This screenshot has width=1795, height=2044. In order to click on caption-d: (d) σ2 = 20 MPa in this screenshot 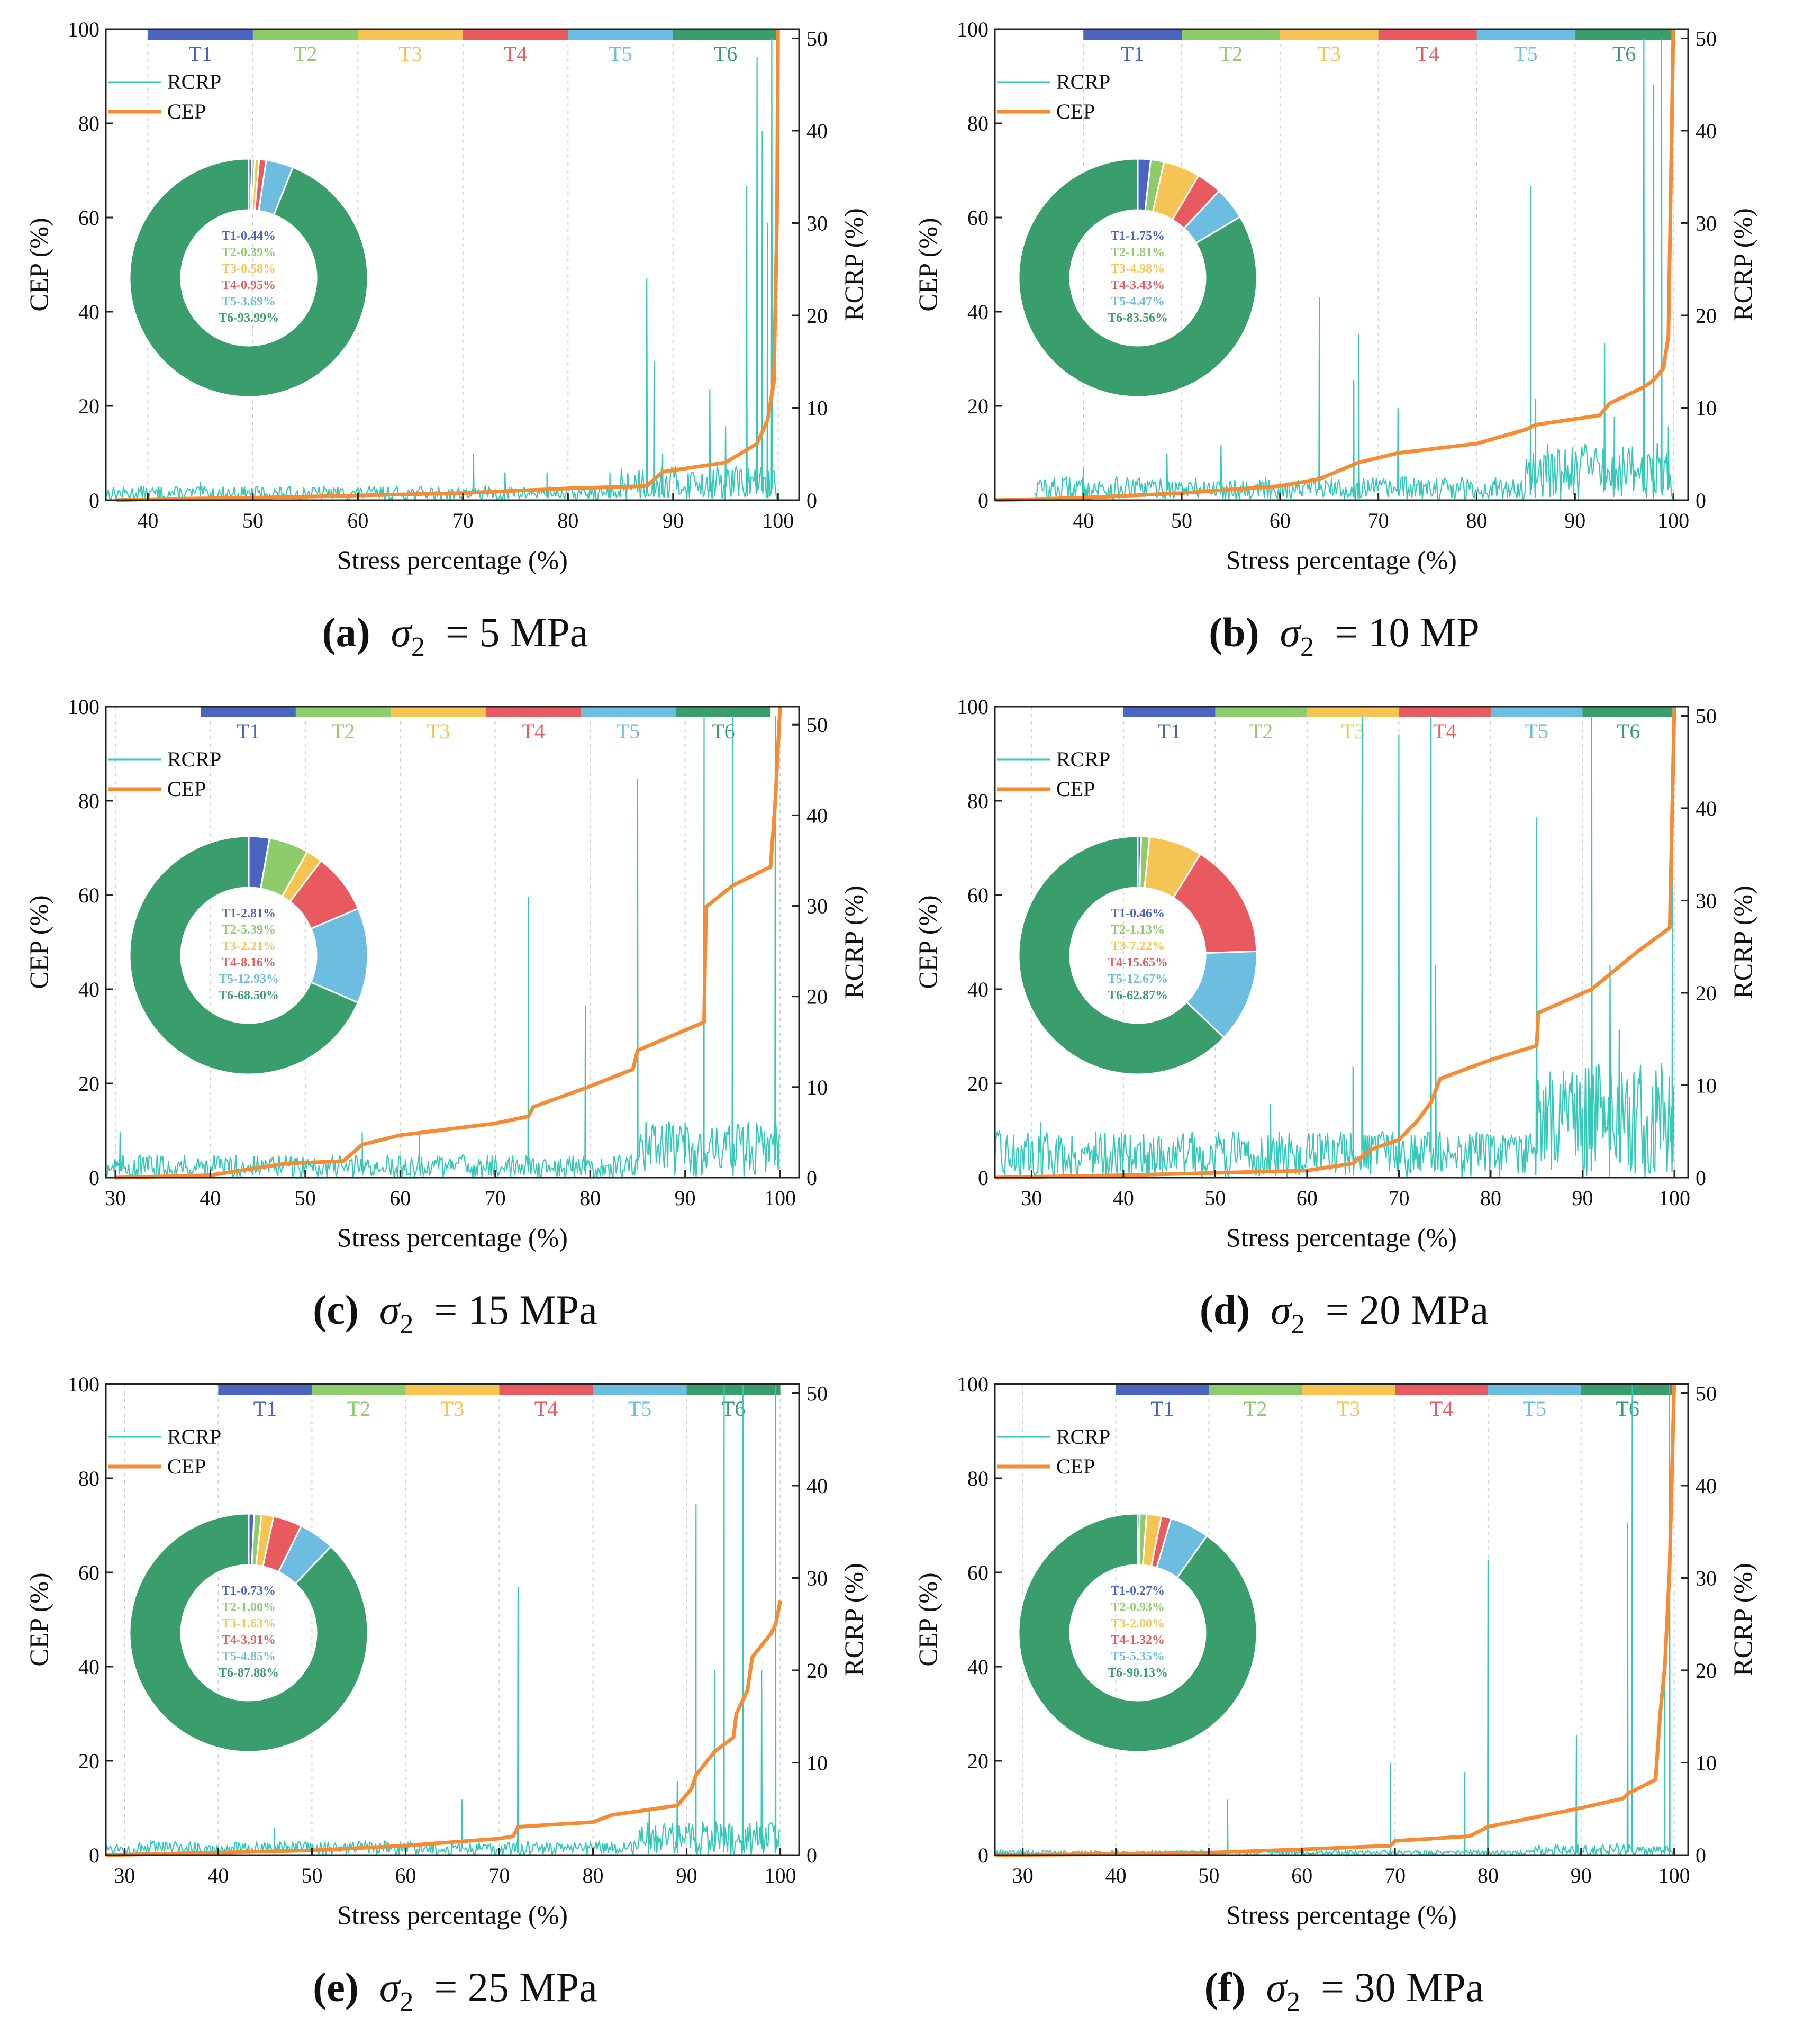, I will do `click(1344, 1313)`.